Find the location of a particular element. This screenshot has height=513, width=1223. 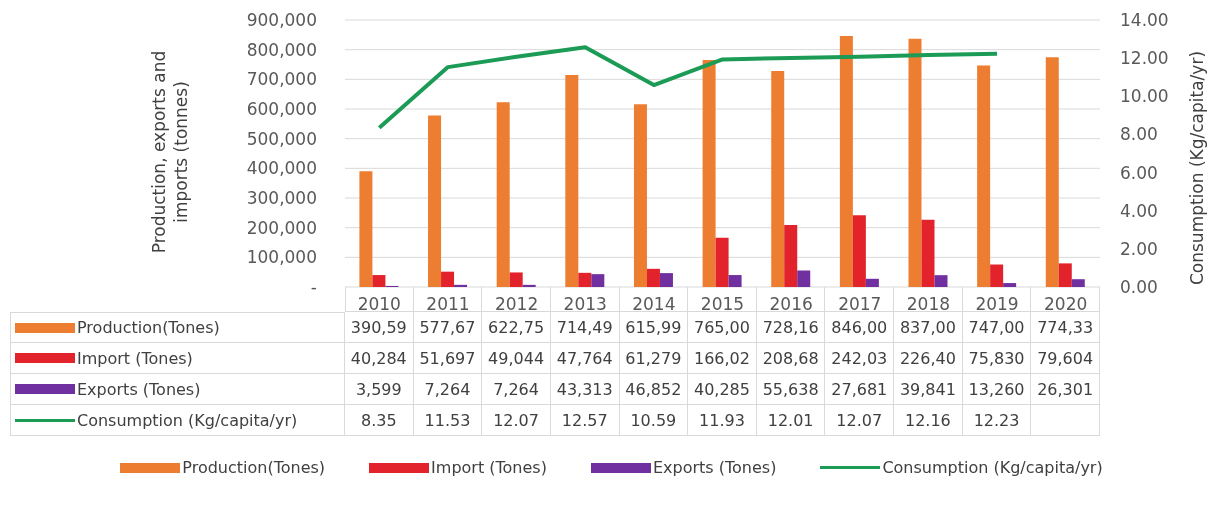

y2-axis-title: Consumption (Kg/capita/yr) is located at coordinates (1197, 168).